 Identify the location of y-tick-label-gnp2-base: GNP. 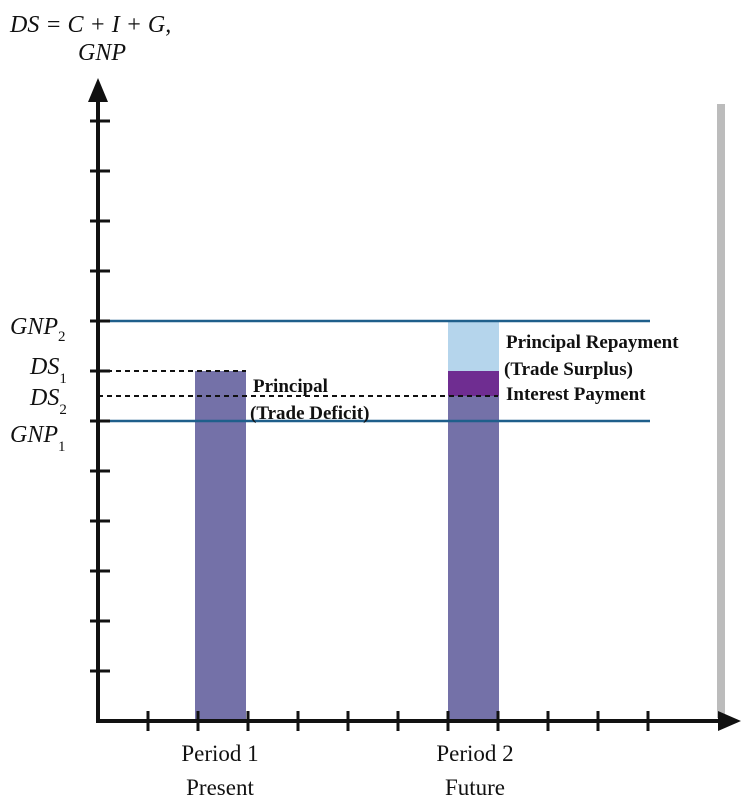
(34, 327).